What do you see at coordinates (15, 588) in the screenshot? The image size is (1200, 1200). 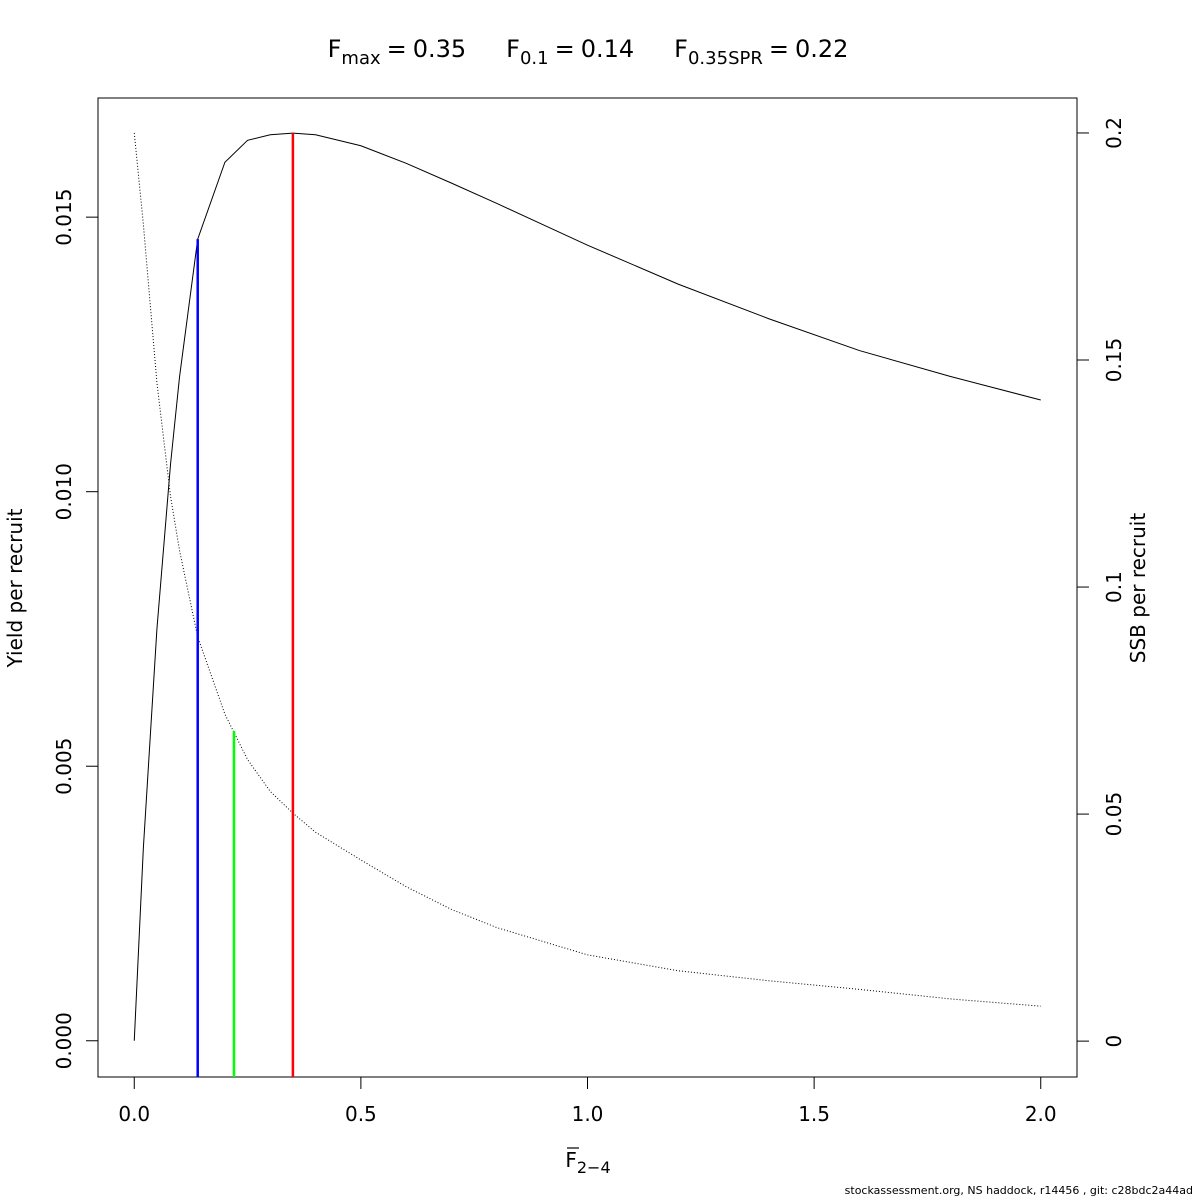 I see `y-axis-label: Yield per recruit` at bounding box center [15, 588].